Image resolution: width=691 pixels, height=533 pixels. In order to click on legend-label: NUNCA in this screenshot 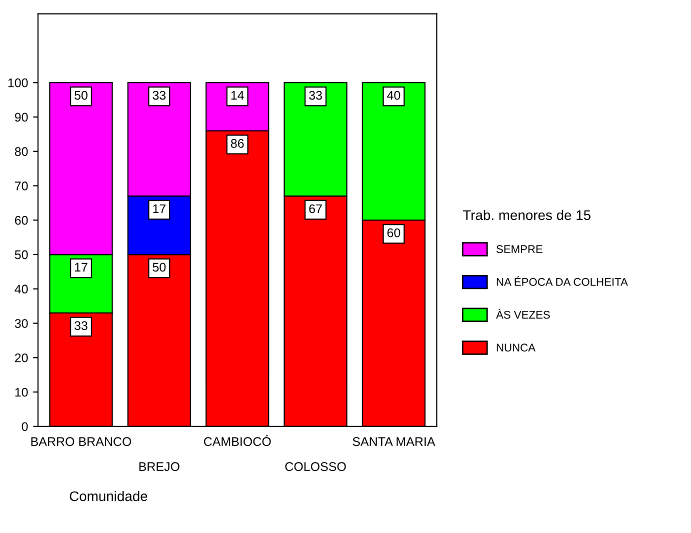, I will do `click(516, 348)`.